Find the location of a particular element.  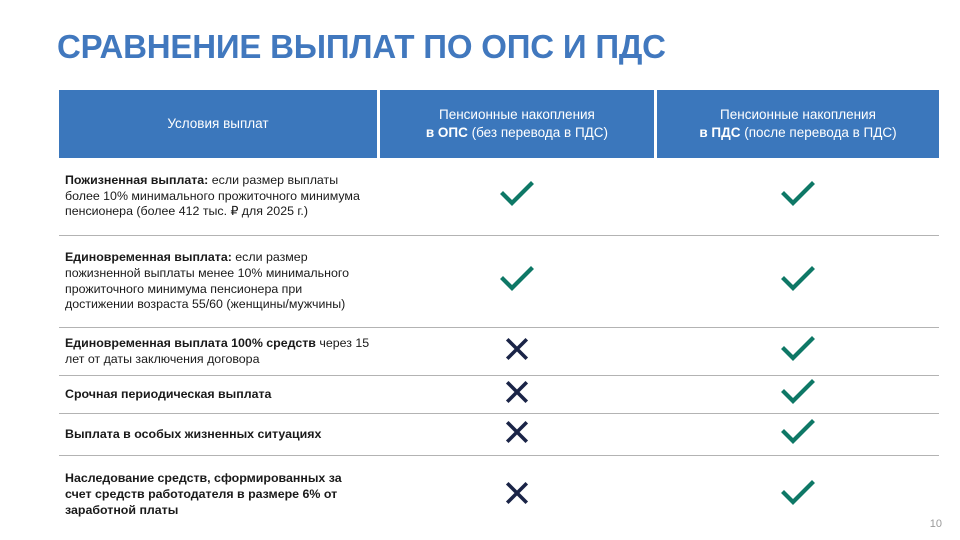

header-label-conditions: Условия выплат is located at coordinates (218, 123).